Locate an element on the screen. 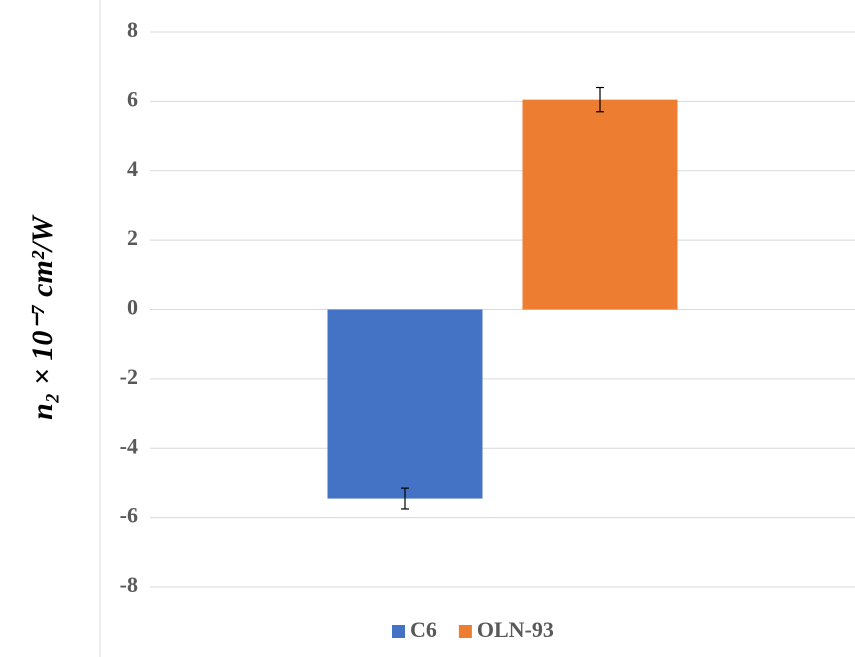 Image resolution: width=855 pixels, height=657 pixels. y-tick-label: 2 is located at coordinates (132, 237).